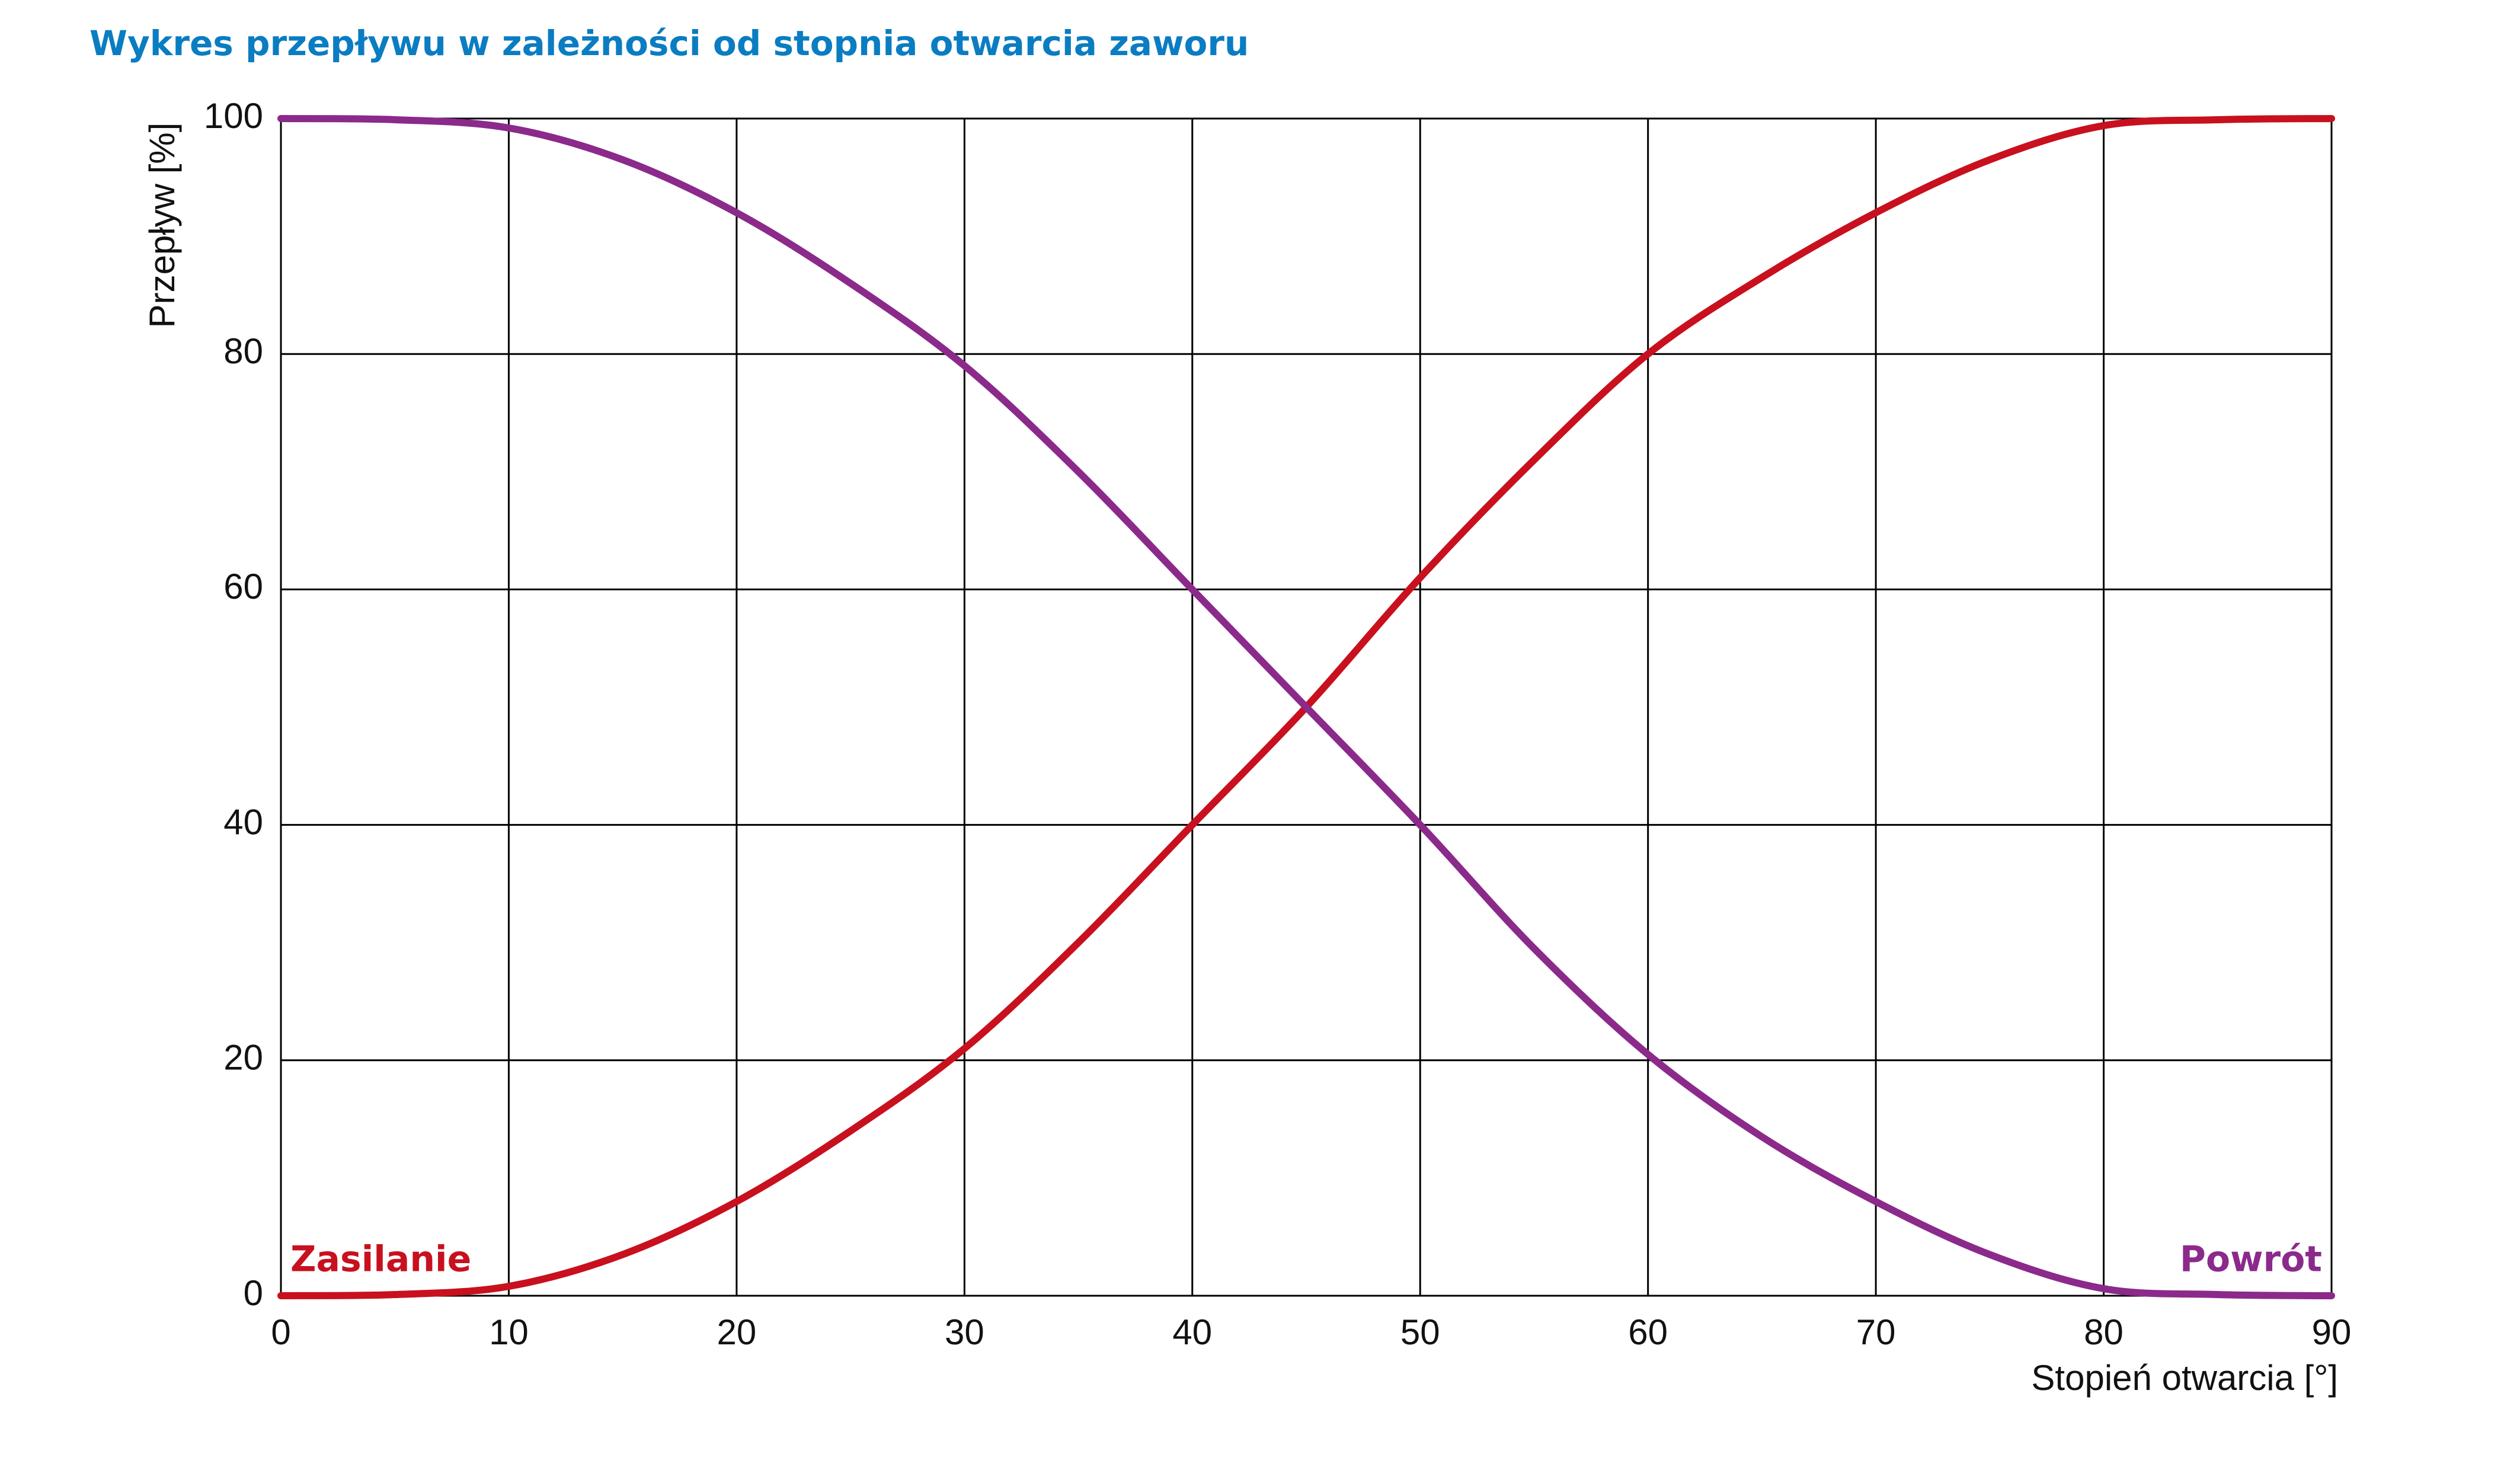  Describe the element at coordinates (2184, 1378) in the screenshot. I see `x-axis-label: Stopień otwarcia [°]` at that location.